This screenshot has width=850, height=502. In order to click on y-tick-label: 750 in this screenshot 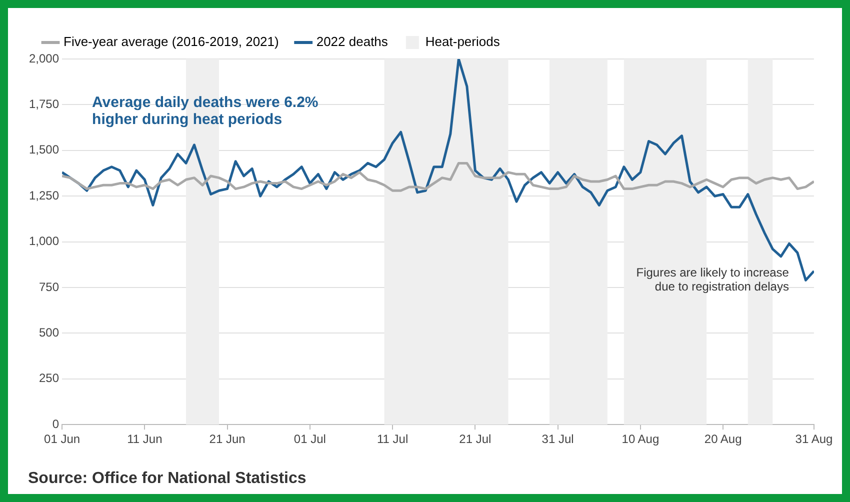, I will do `click(49, 287)`.